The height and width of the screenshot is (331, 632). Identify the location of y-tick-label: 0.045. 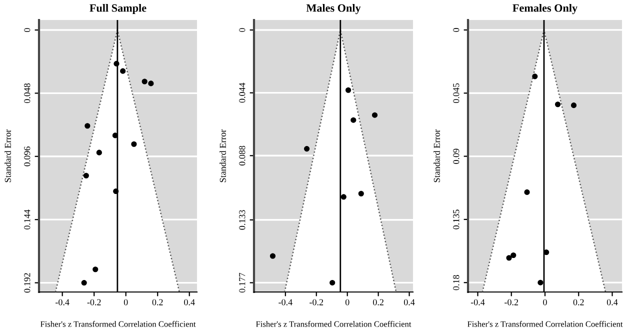
(456, 93).